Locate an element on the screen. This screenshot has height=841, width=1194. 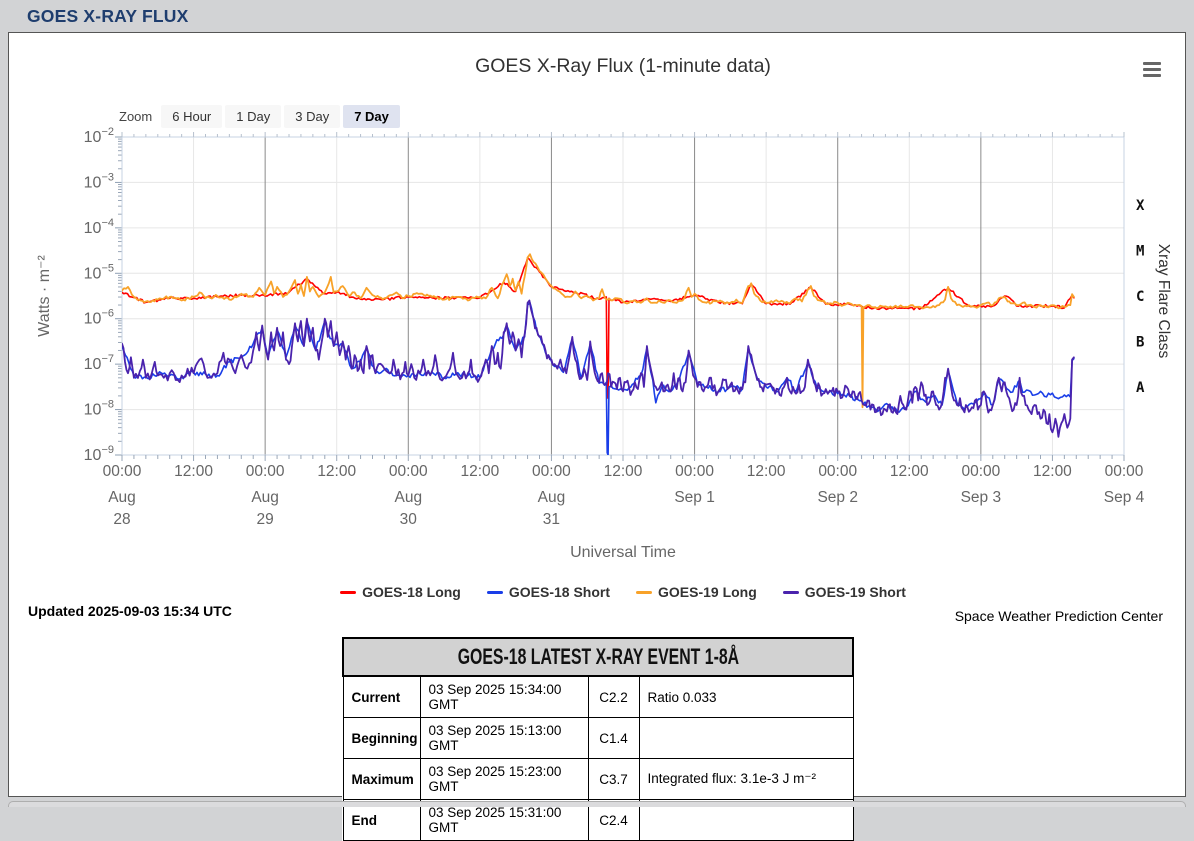
event-table-header: GOES-18 LATEST X-RAY EVENT 1-8Å is located at coordinates (598, 657).